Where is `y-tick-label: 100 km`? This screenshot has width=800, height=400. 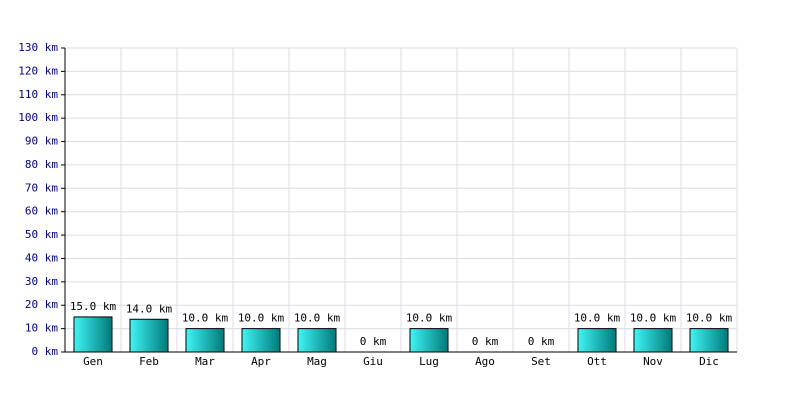
y-tick-label: 100 km is located at coordinates (38, 117).